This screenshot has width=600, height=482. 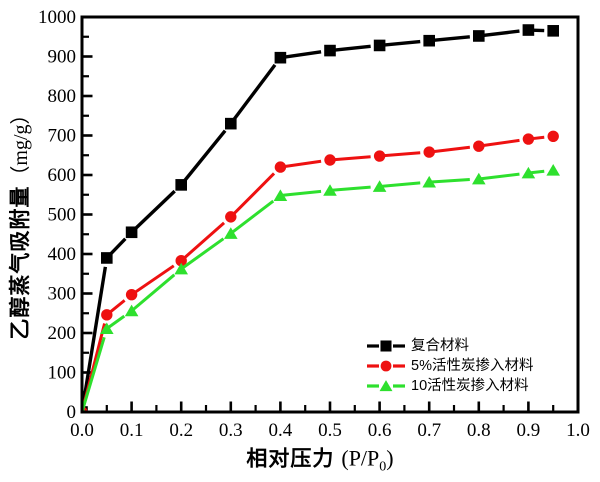 I want to click on y-tick-label: 100, so click(x=62, y=373).